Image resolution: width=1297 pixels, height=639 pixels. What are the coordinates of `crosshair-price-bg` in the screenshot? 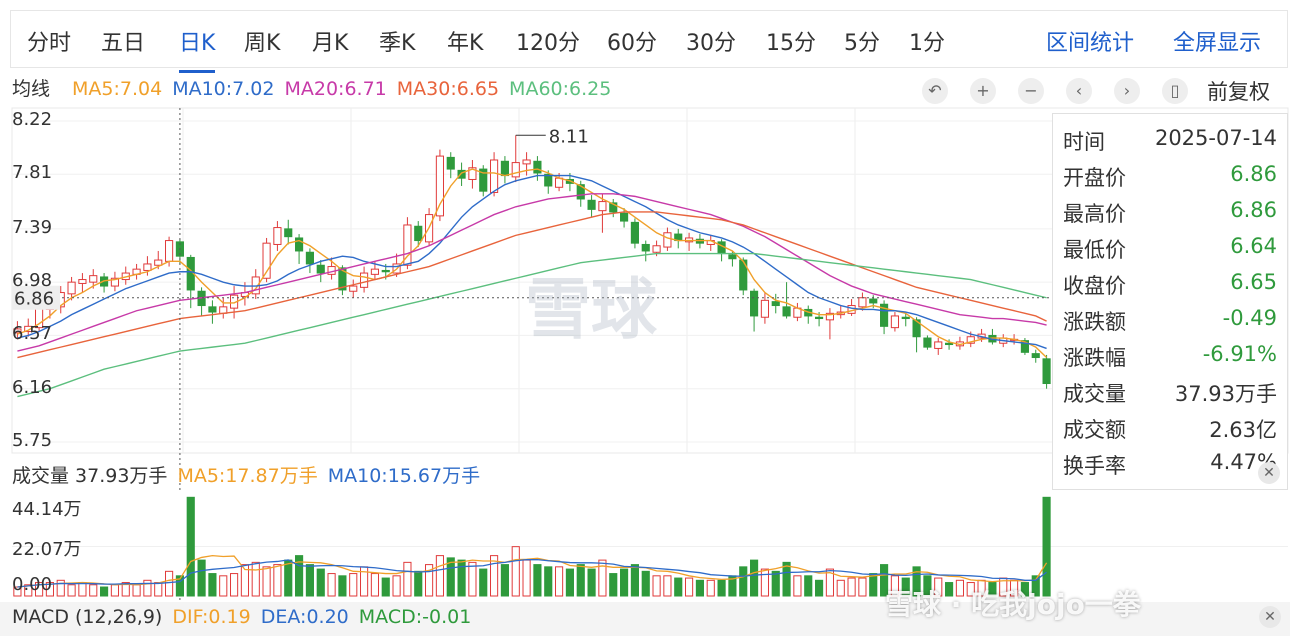 It's located at (36, 297).